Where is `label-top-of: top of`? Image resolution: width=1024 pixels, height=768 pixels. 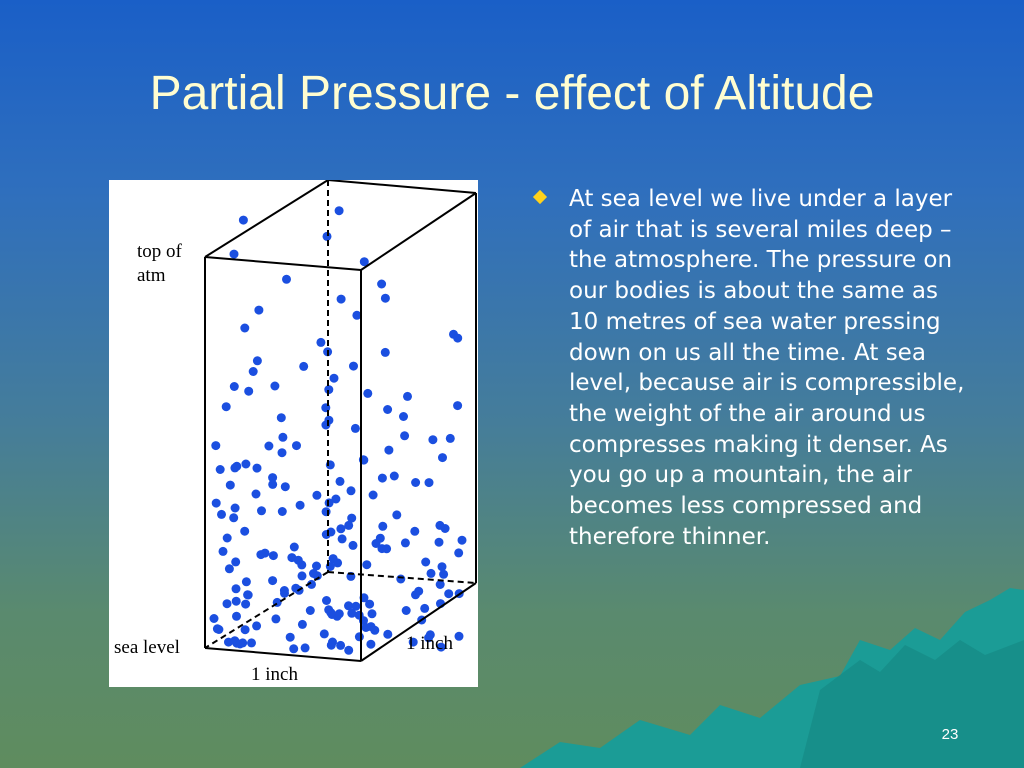 label-top-of: top of is located at coordinates (160, 251).